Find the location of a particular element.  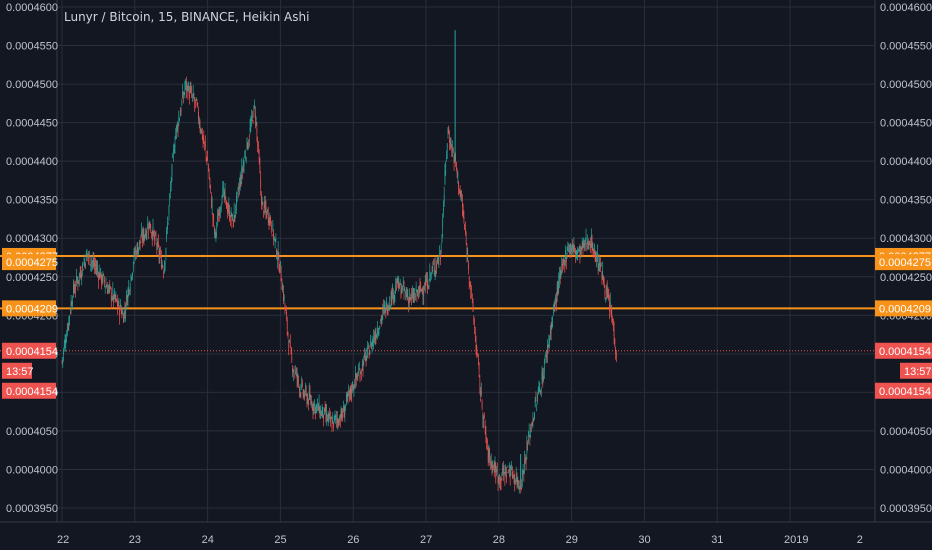

time-tick-label: 25 is located at coordinates (280, 540).